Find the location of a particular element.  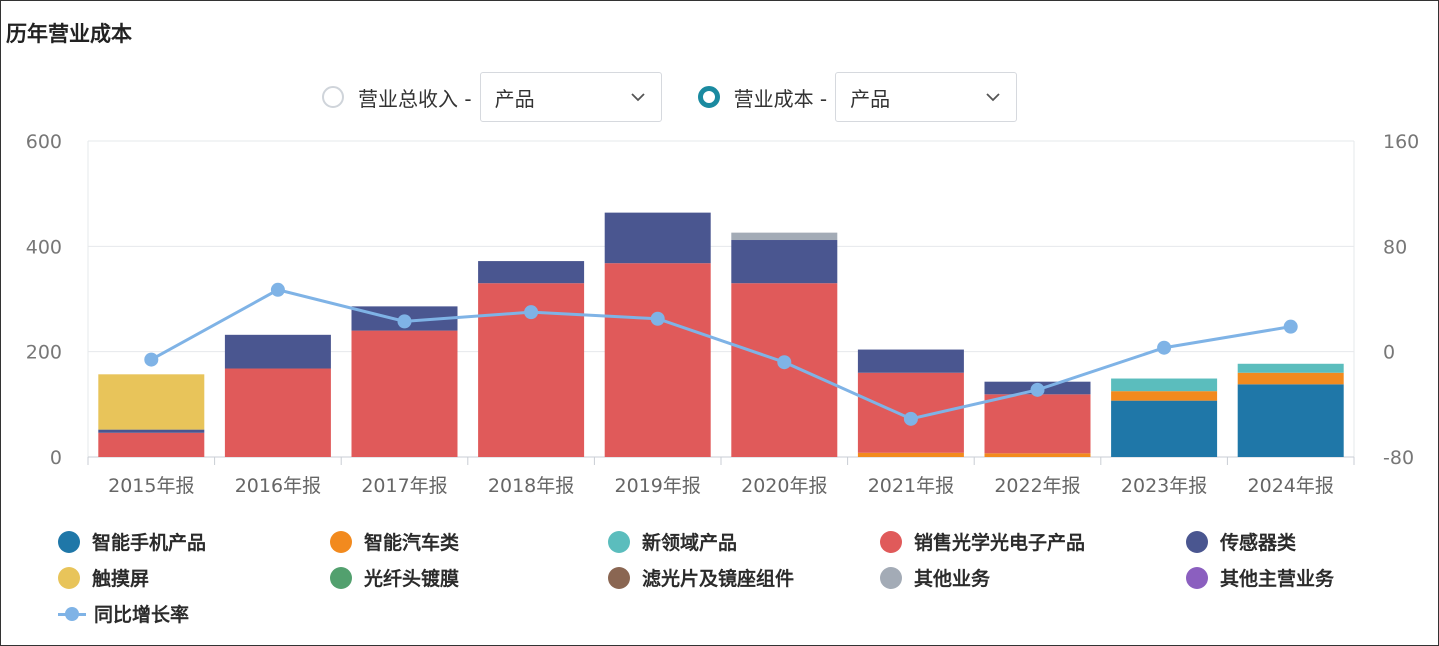

legend-item: 销售光学光电子产品 is located at coordinates (982, 541).